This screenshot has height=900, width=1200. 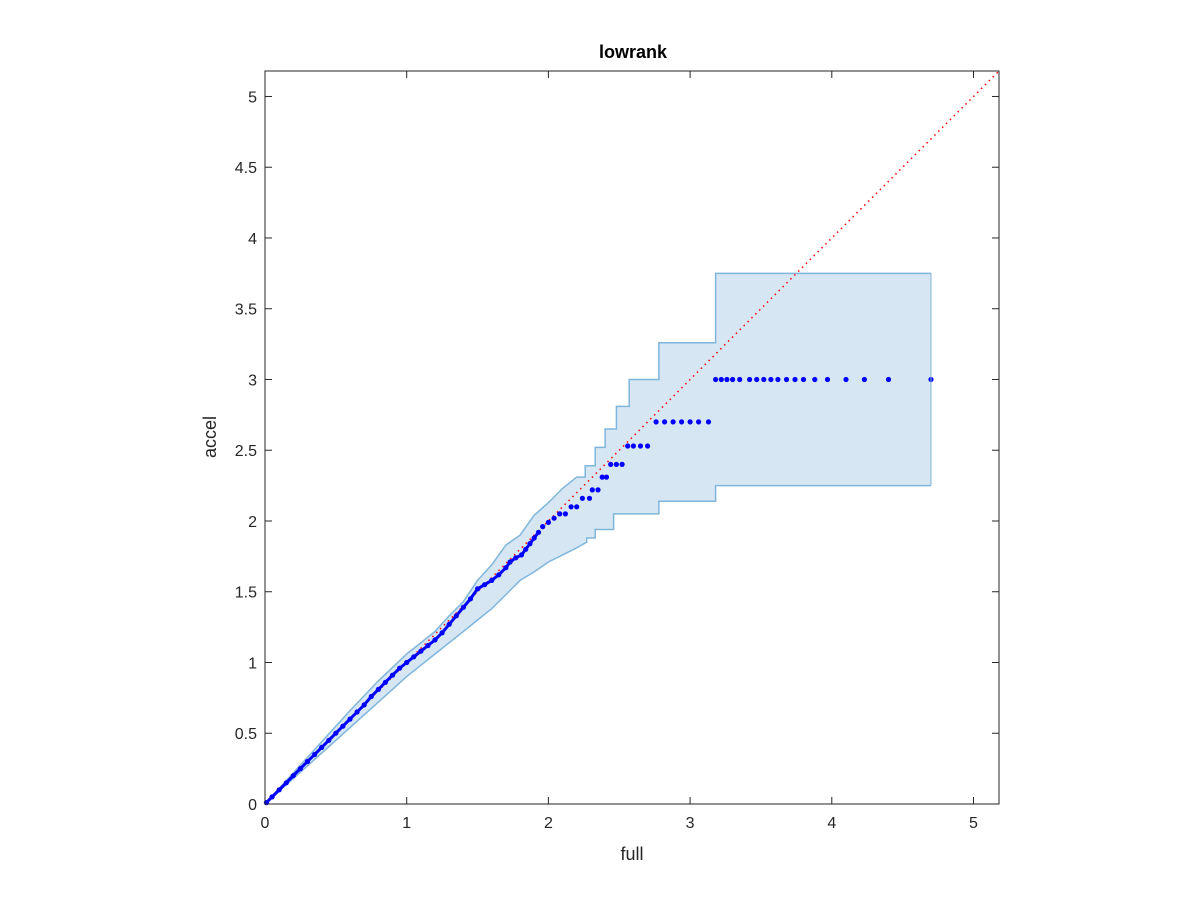 I want to click on y-tick-label: 2, so click(x=252, y=522).